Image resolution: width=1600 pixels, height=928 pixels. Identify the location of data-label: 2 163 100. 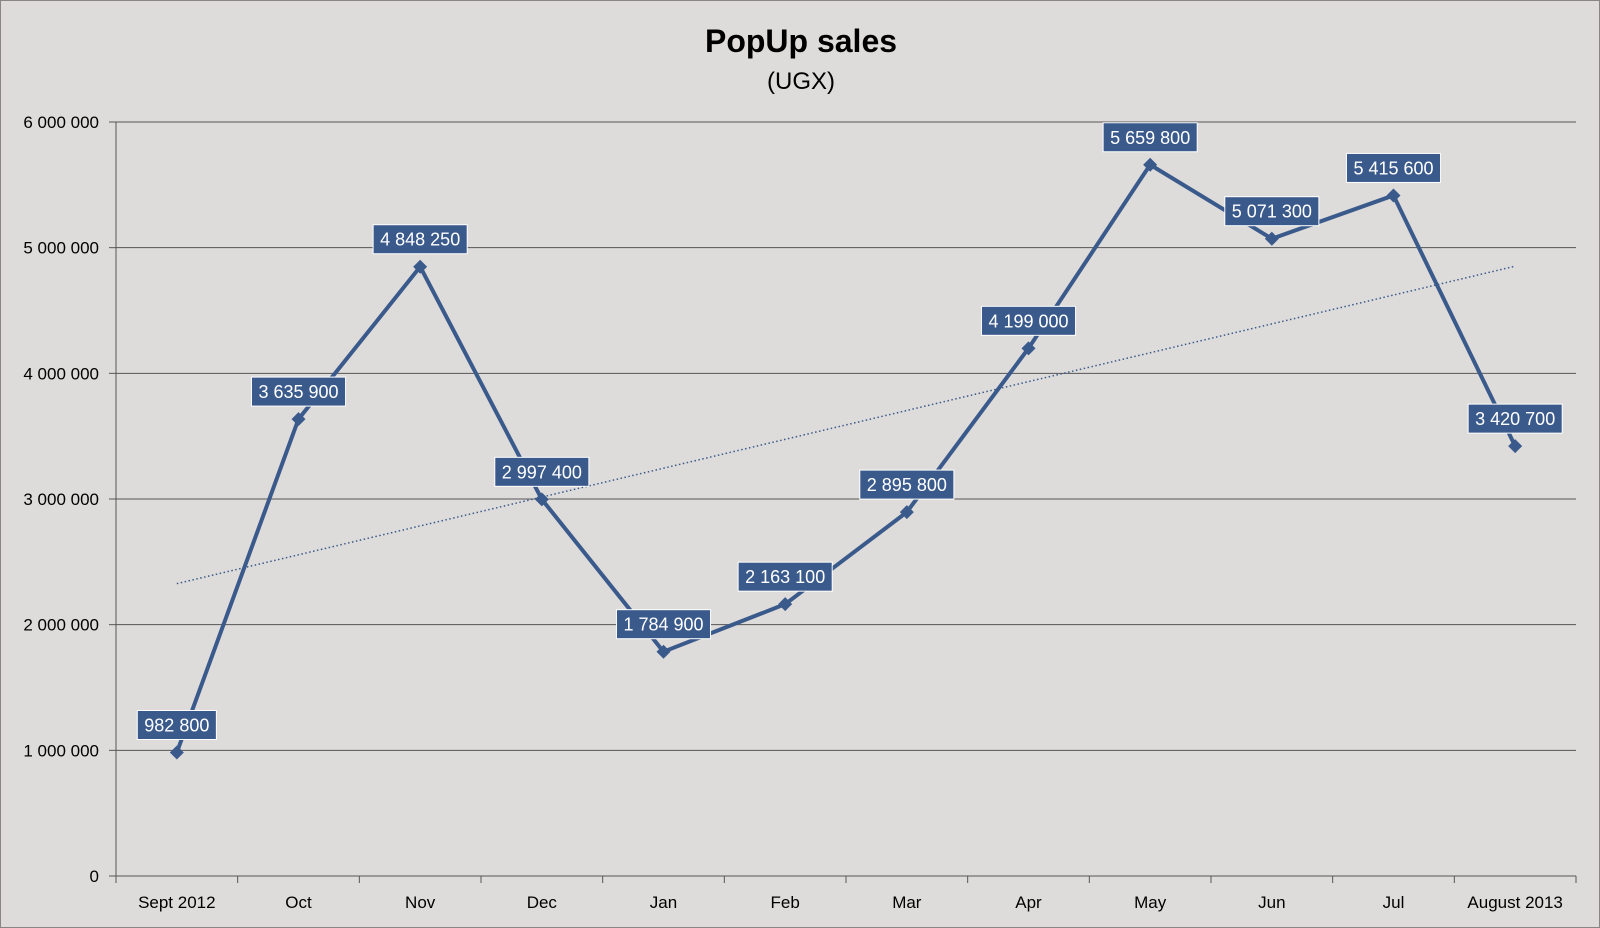
(785, 576).